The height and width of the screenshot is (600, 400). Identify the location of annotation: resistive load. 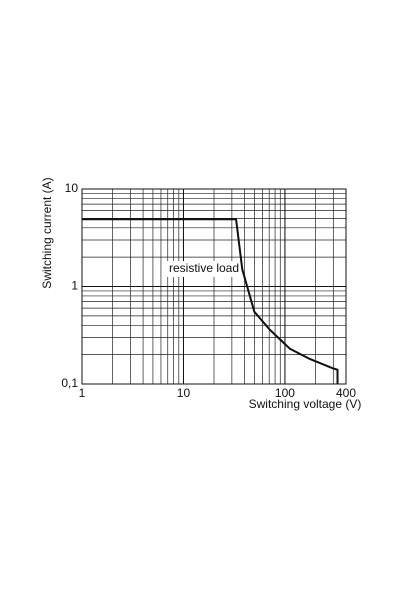
(204, 268).